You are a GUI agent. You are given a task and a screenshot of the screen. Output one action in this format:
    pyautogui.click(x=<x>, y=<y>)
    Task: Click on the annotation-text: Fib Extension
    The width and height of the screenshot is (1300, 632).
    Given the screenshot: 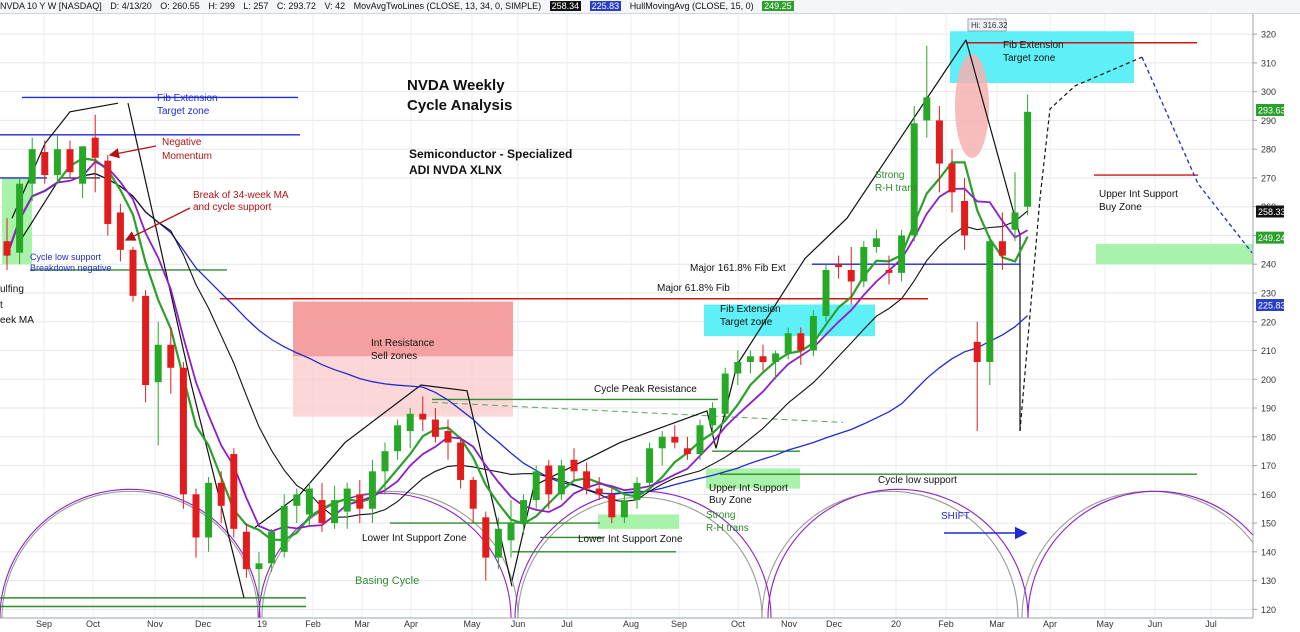 What is the action you would take?
    pyautogui.click(x=187, y=98)
    